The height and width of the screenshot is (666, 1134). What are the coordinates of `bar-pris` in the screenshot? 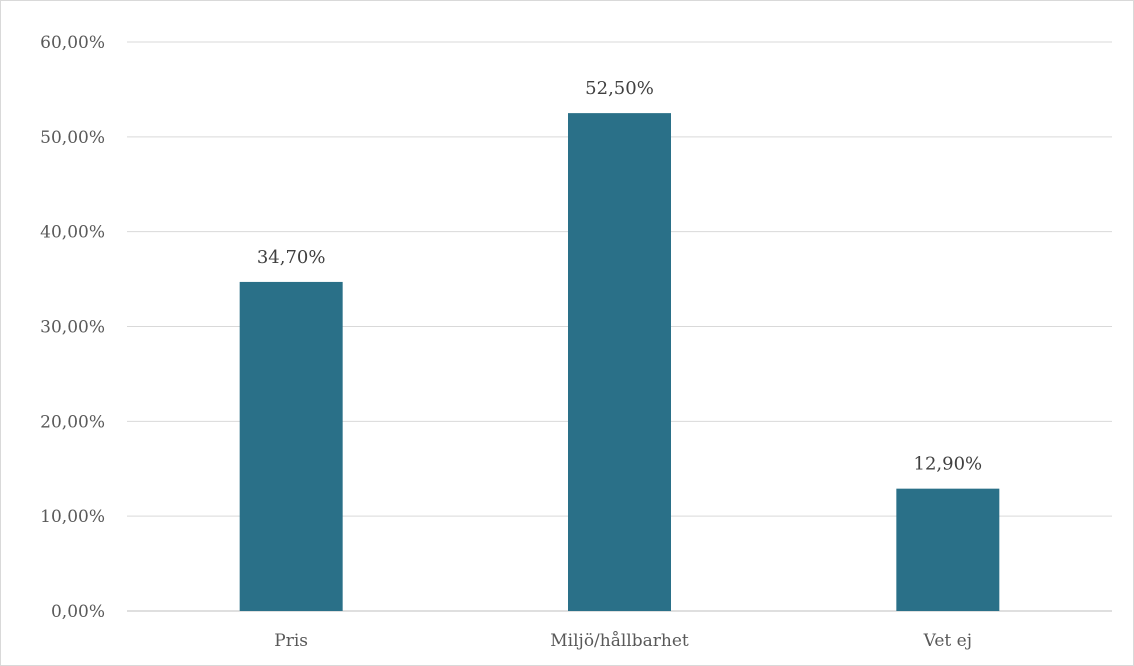 It's located at (291, 446).